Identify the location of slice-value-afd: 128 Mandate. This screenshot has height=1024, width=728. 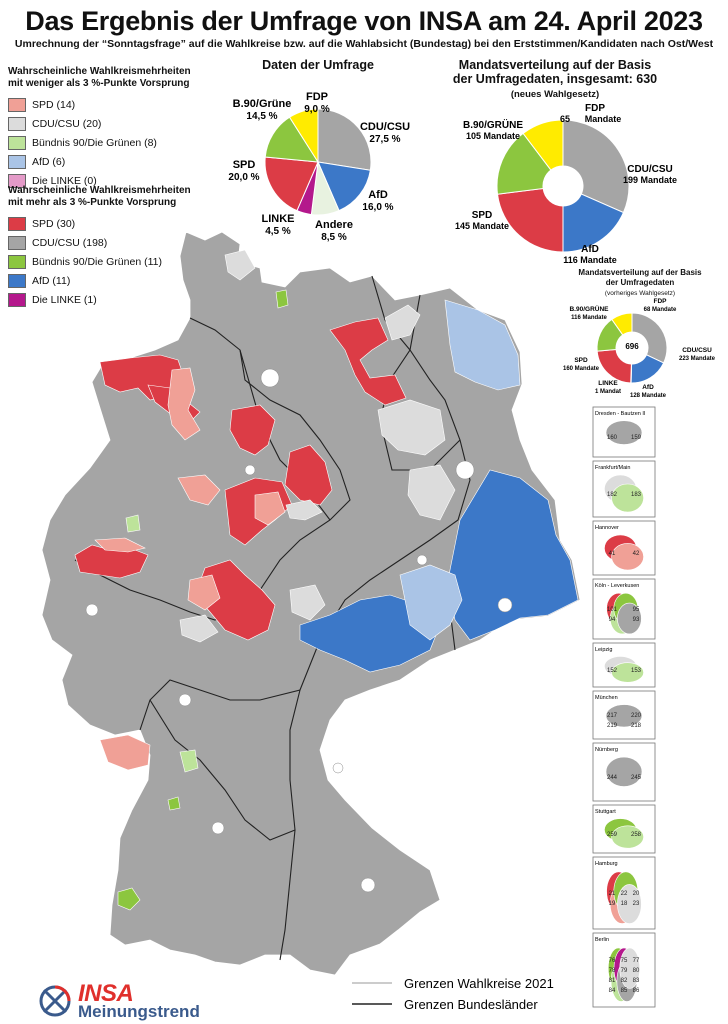
(648, 396).